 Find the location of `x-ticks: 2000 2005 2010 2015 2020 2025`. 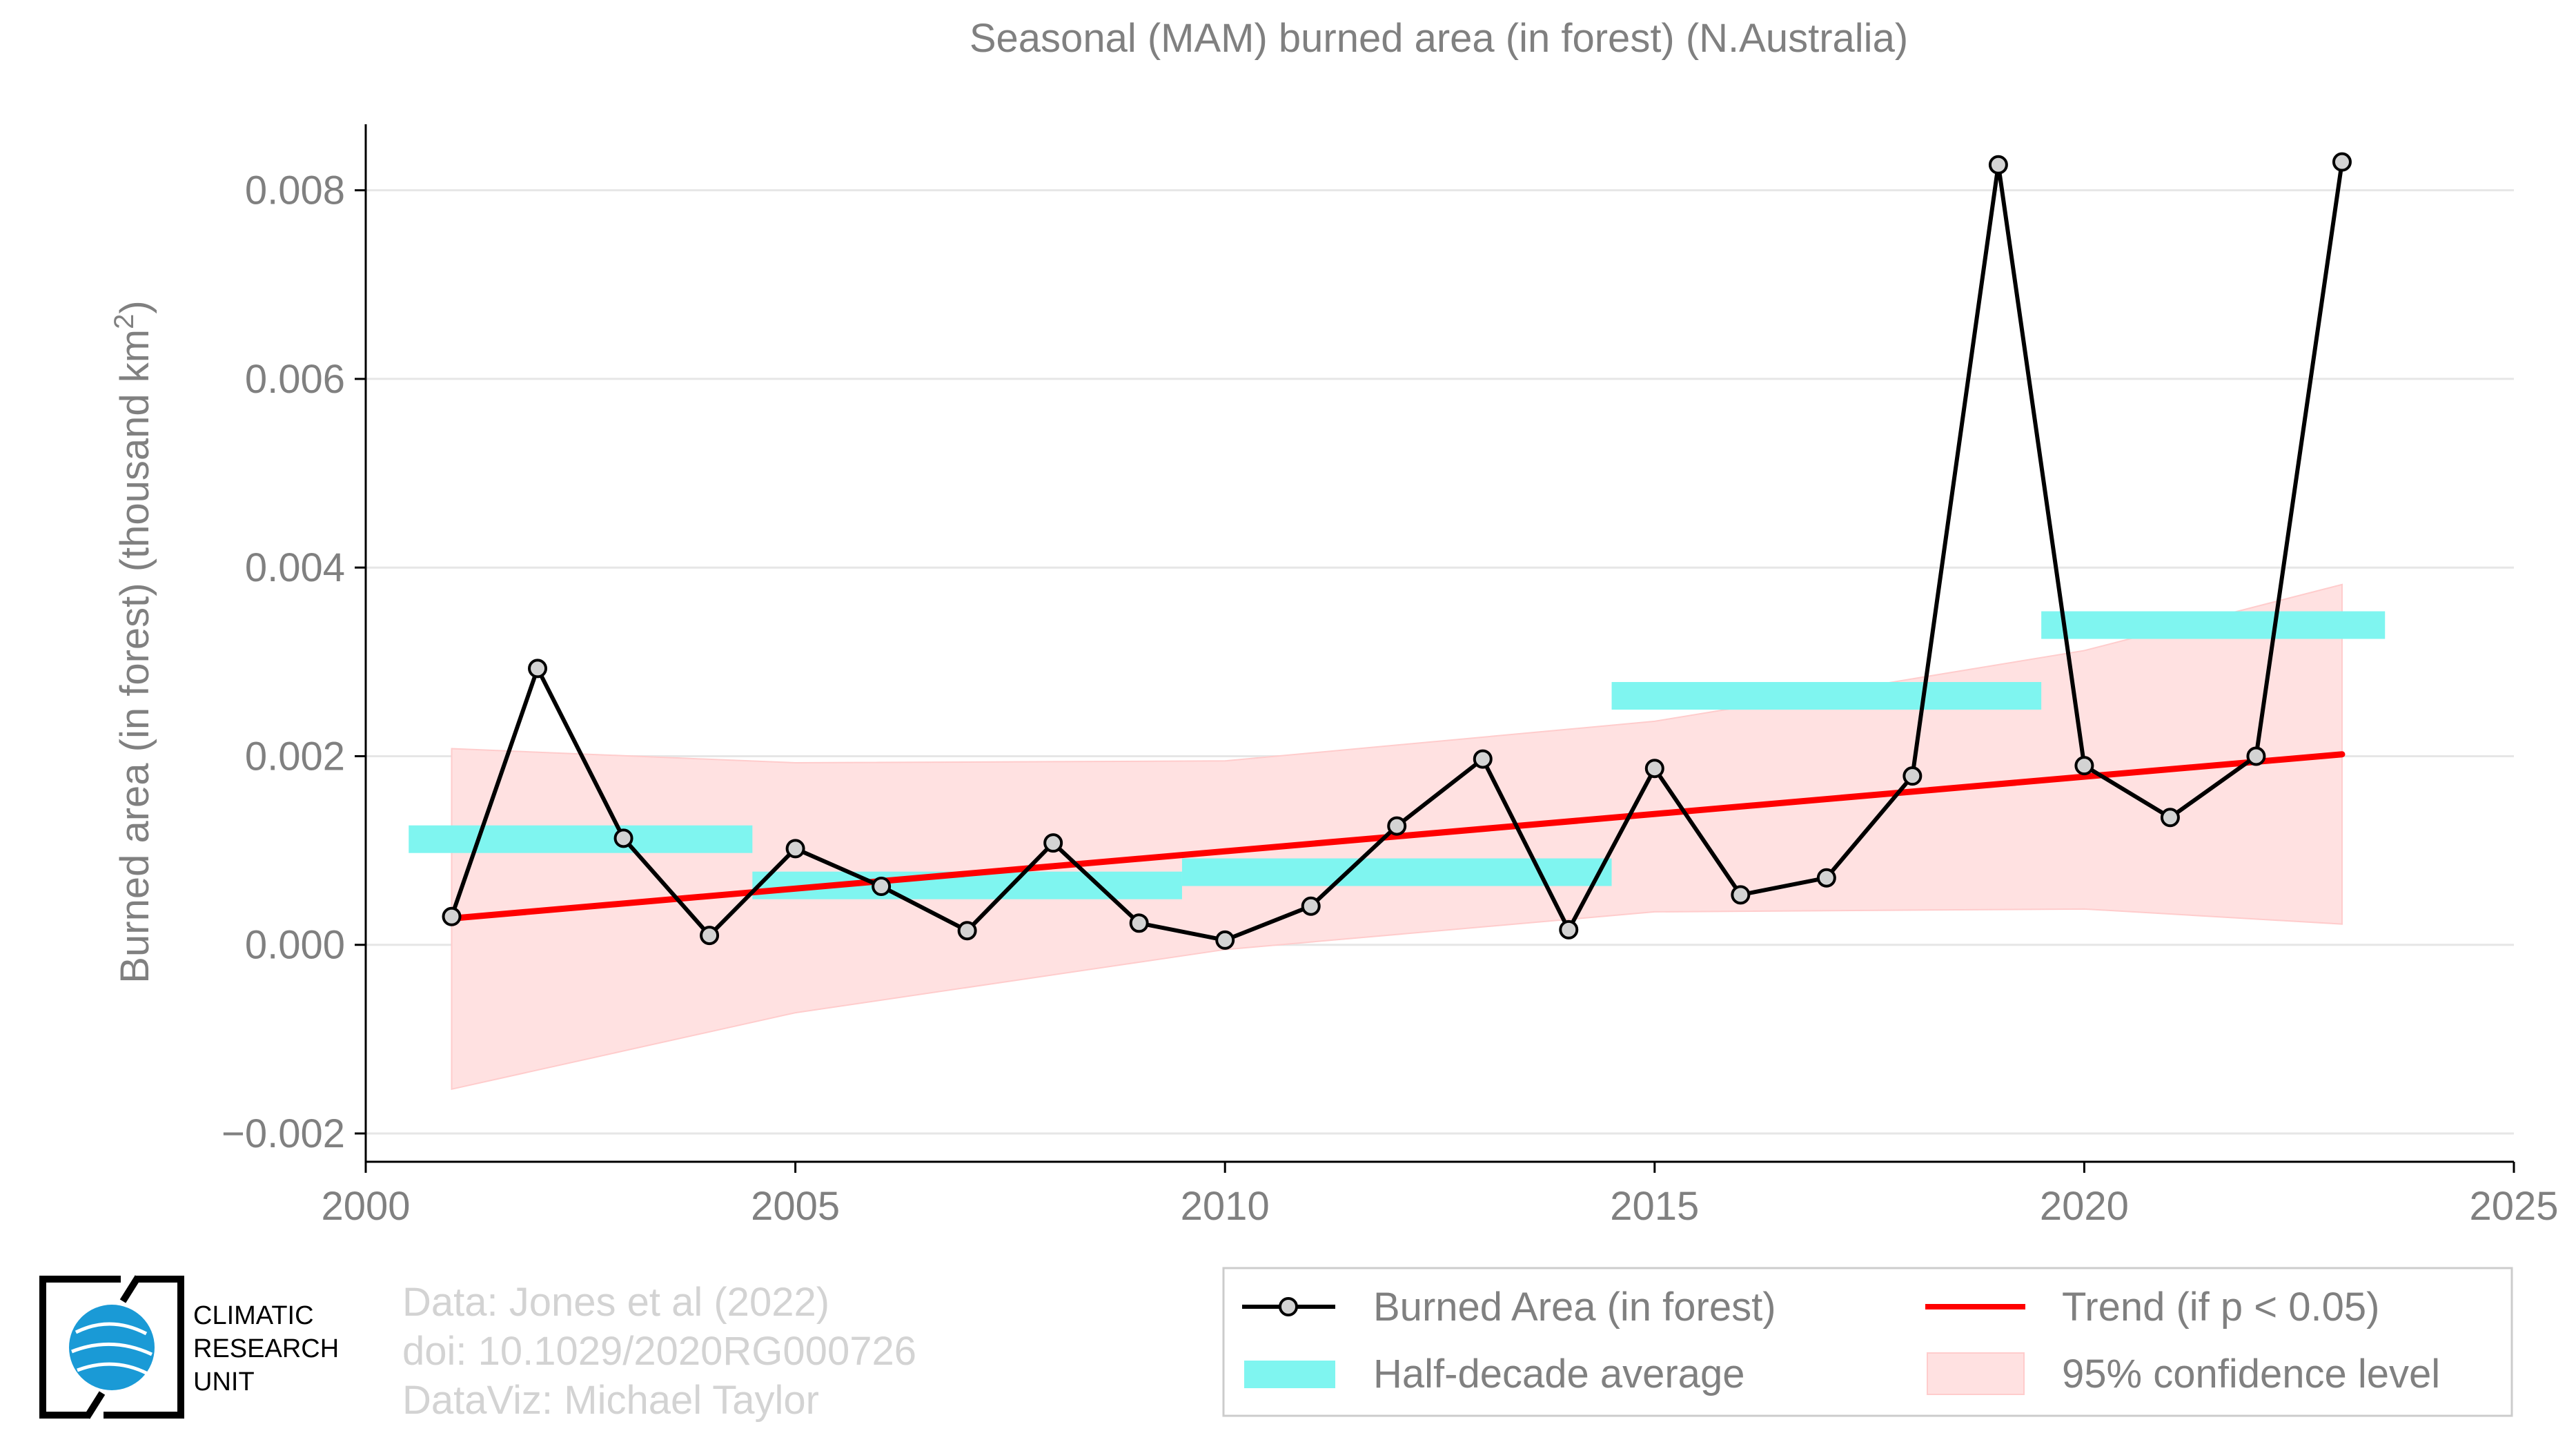

x-ticks: 2000 2005 2010 2015 2020 2025 is located at coordinates (1440, 1195).